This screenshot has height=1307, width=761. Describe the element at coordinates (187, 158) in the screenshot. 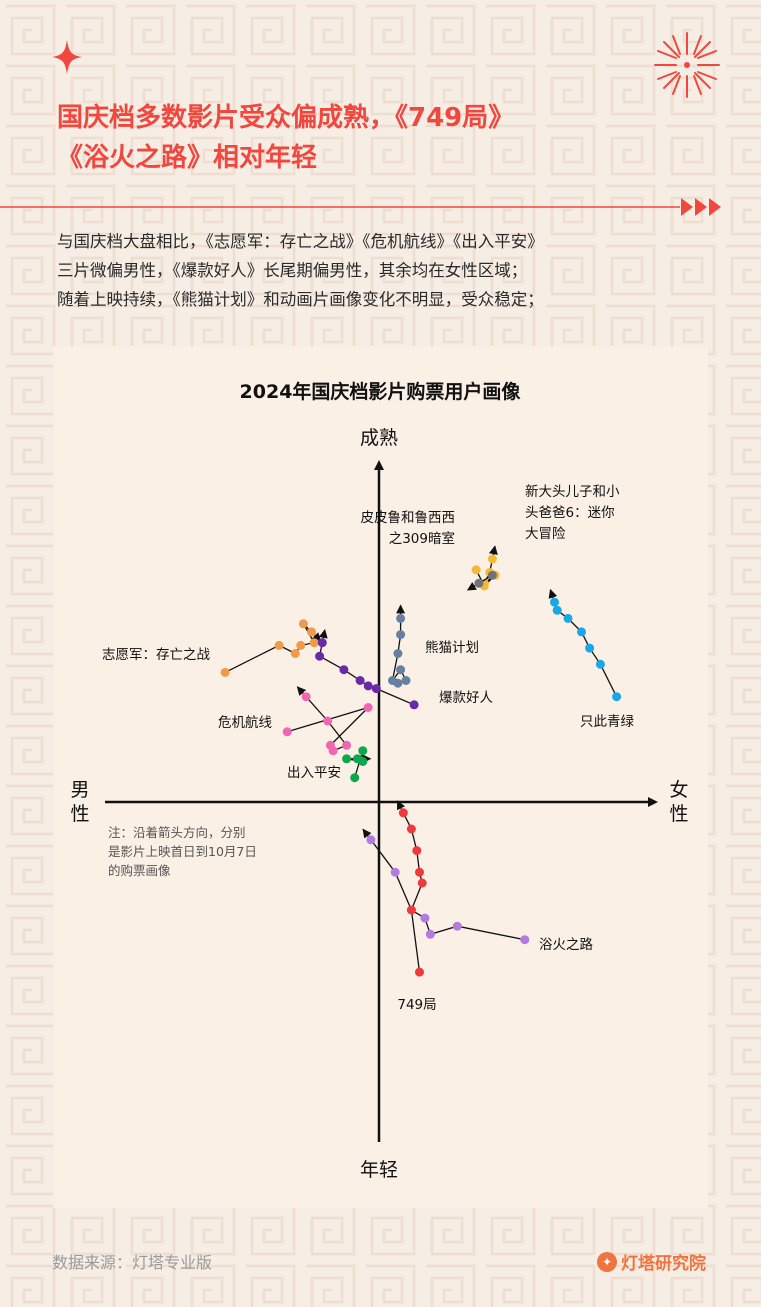

I see `page-title-line2: 《浴火之路》相对年轻` at that location.